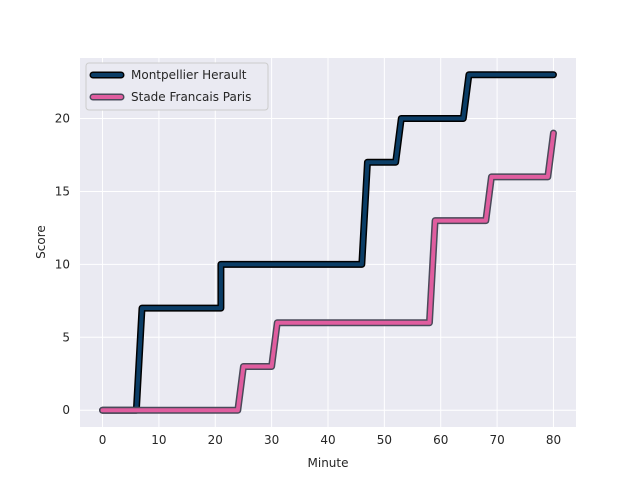  I want to click on y-tick-label: 10, so click(62, 264).